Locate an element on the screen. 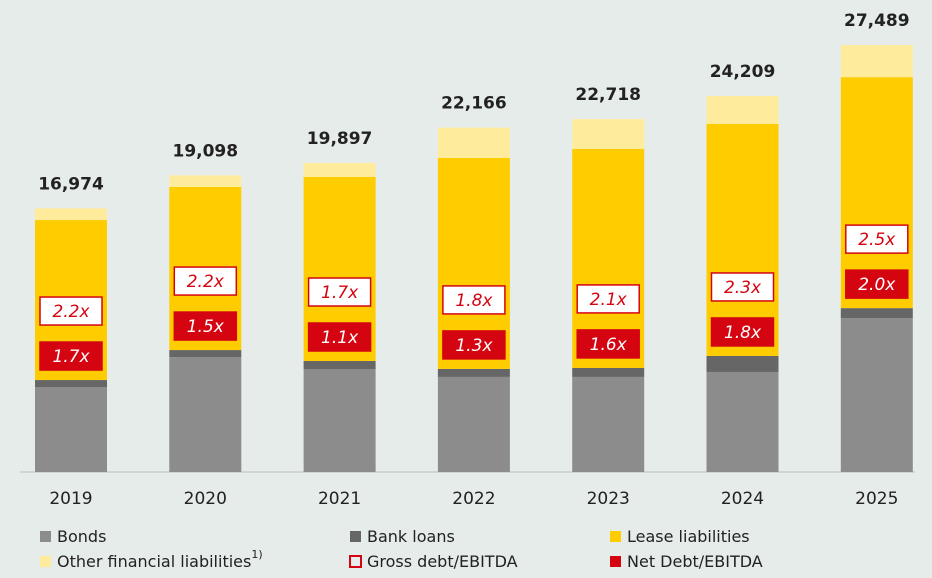 The width and height of the screenshot is (932, 578). x-tick-label: 2023 is located at coordinates (608, 499).